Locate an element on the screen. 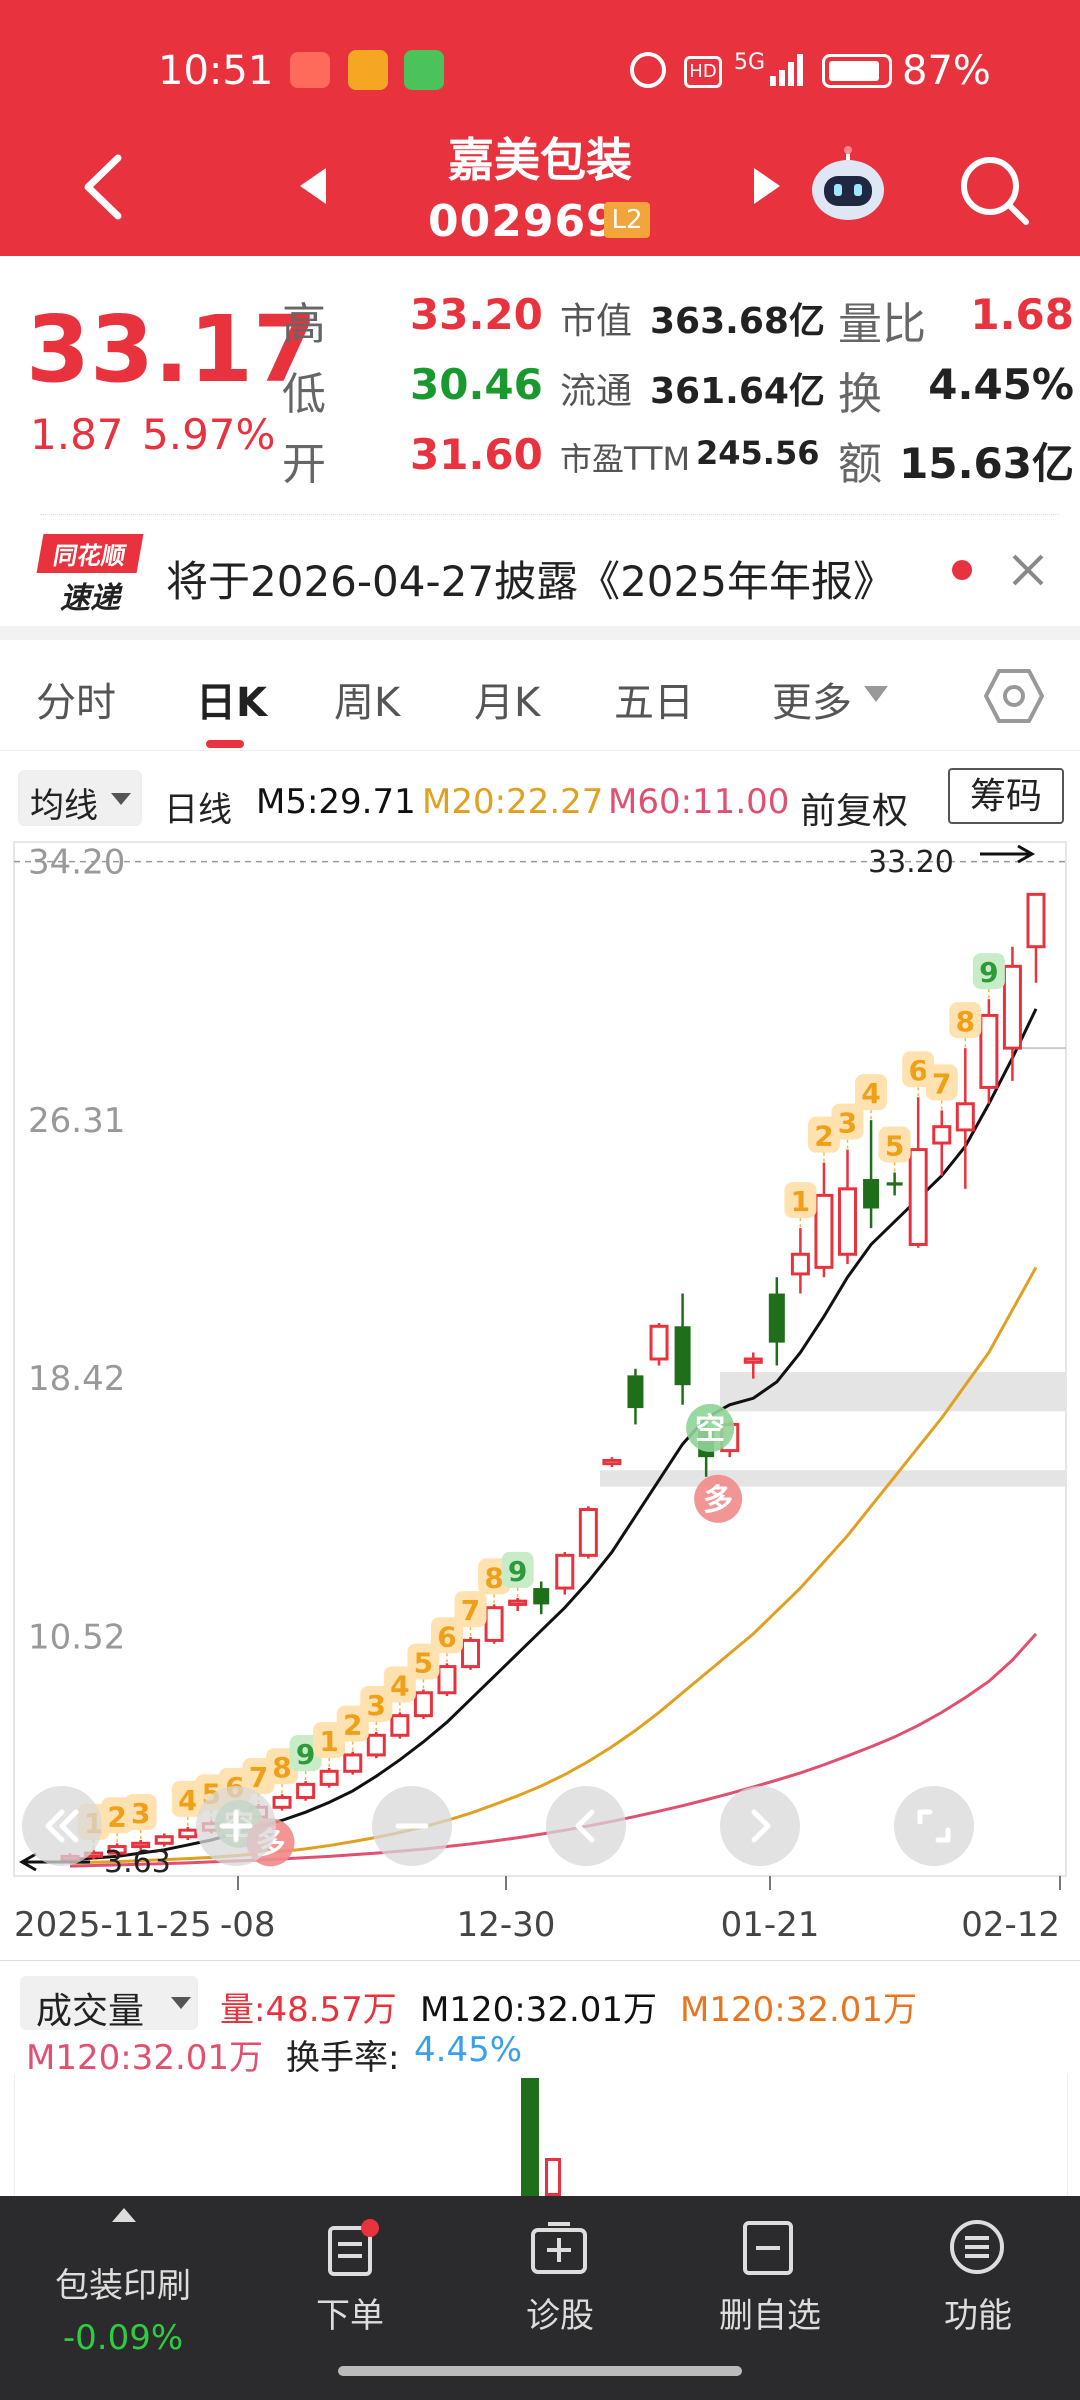 The image size is (1080, 2400). min-price-arrow is located at coordinates (27, 1862).